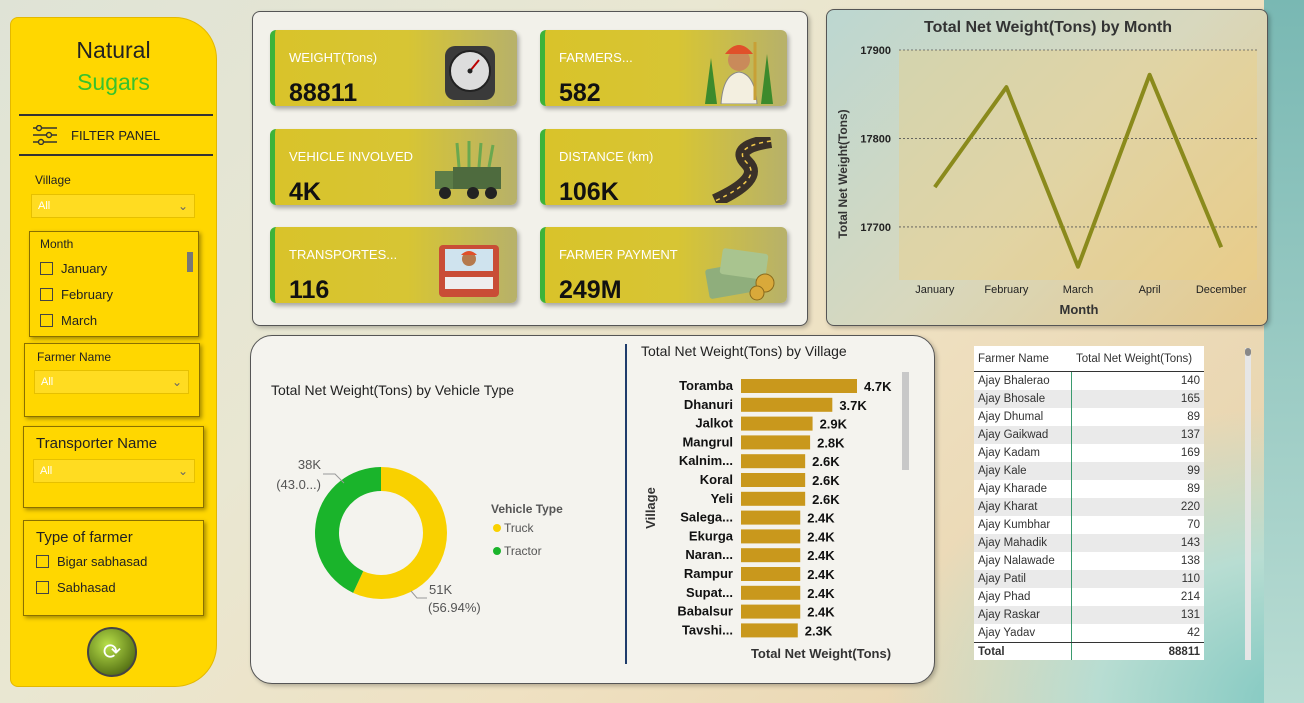 The width and height of the screenshot is (1304, 703). What do you see at coordinates (875, 228) in the screenshot?
I see `y-tick-label: 17700` at bounding box center [875, 228].